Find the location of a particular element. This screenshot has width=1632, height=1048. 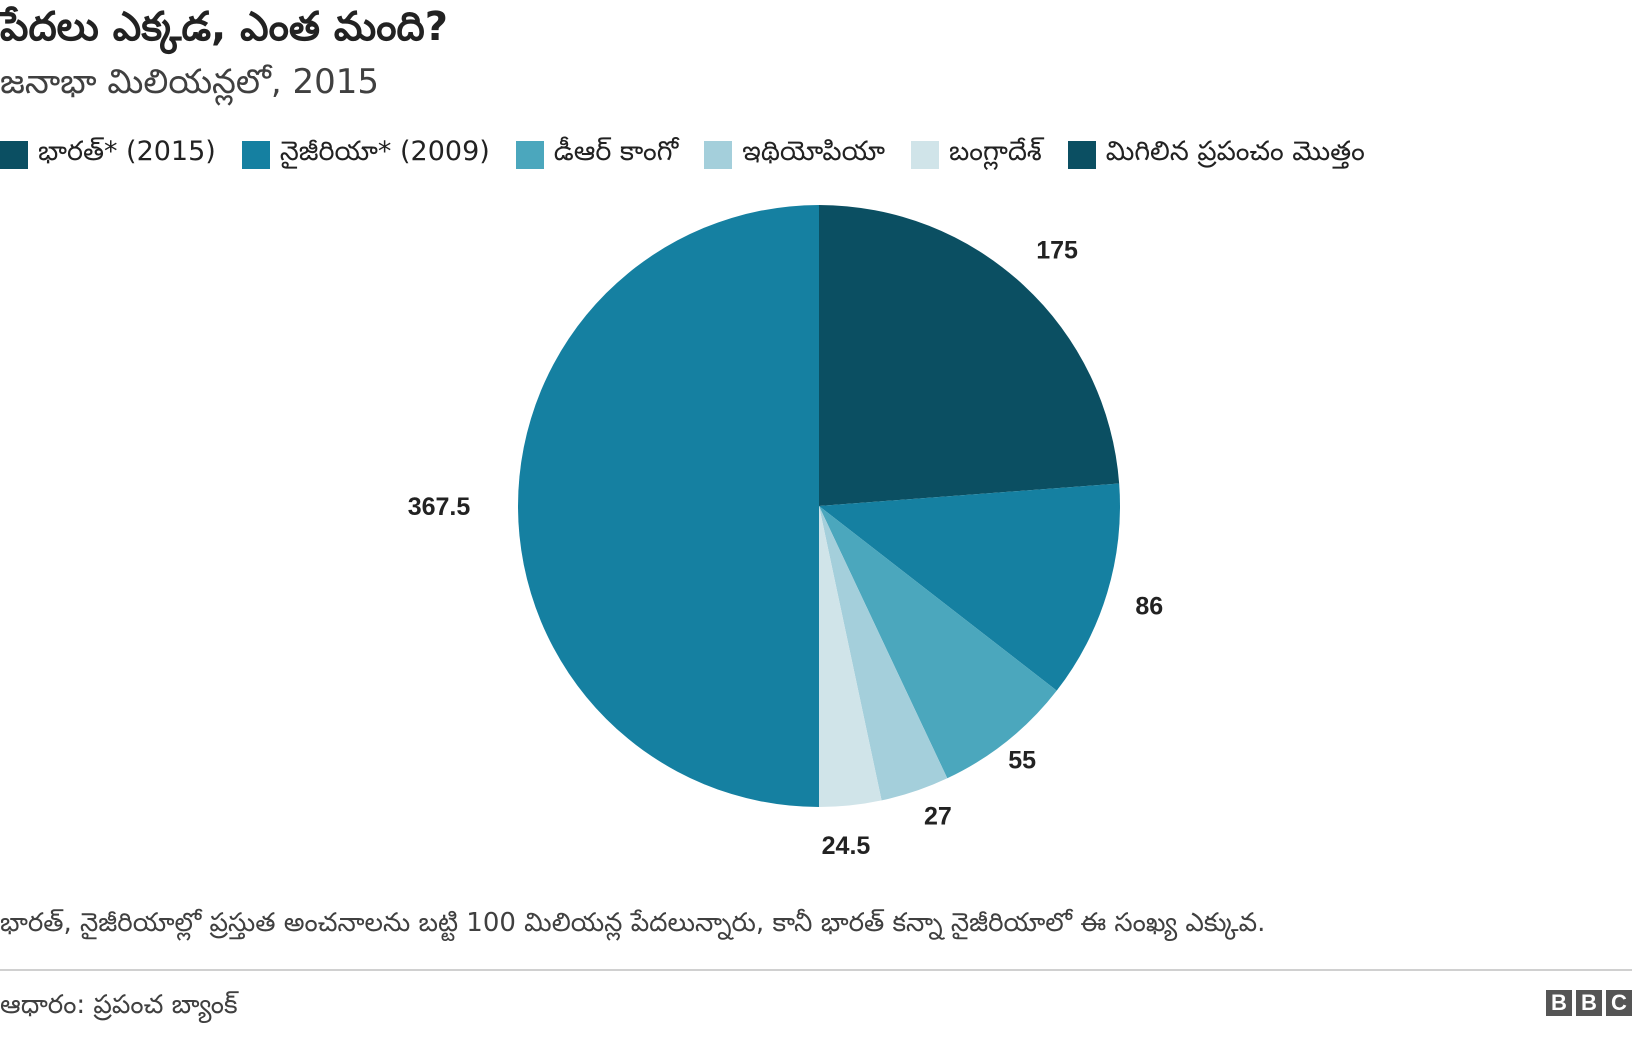

pie-data-label: 24.5 is located at coordinates (846, 846).